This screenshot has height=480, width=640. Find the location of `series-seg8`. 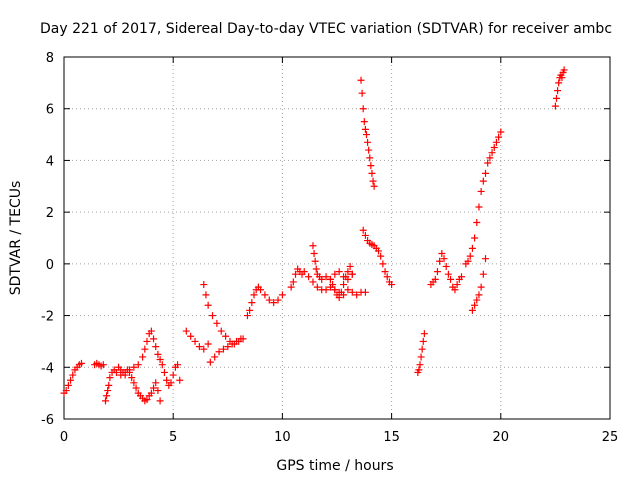

series-seg8 is located at coordinates (225, 350).